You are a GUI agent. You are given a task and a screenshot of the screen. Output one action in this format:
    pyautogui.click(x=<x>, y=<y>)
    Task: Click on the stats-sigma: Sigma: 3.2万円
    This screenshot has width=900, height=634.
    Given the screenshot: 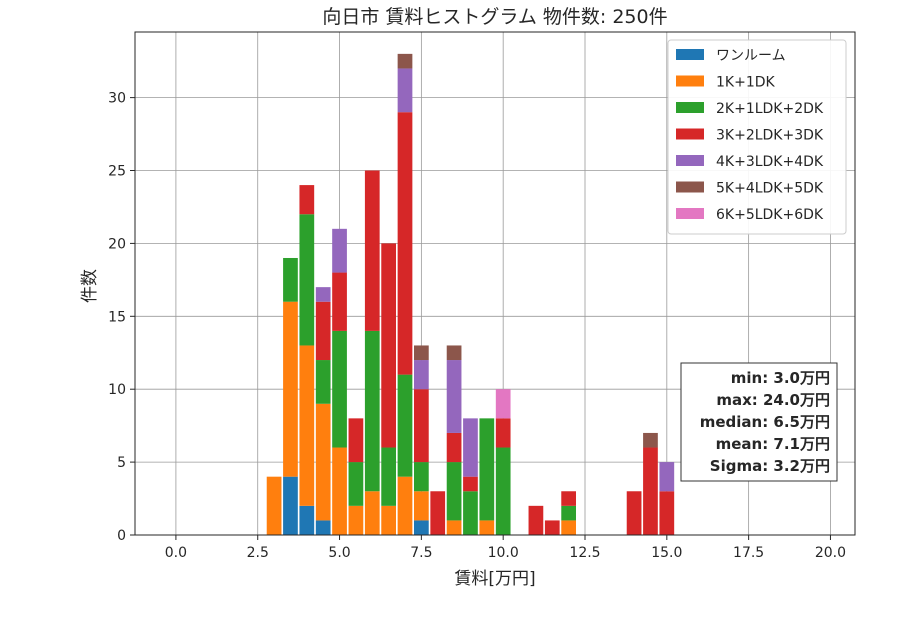 What is the action you would take?
    pyautogui.click(x=770, y=466)
    